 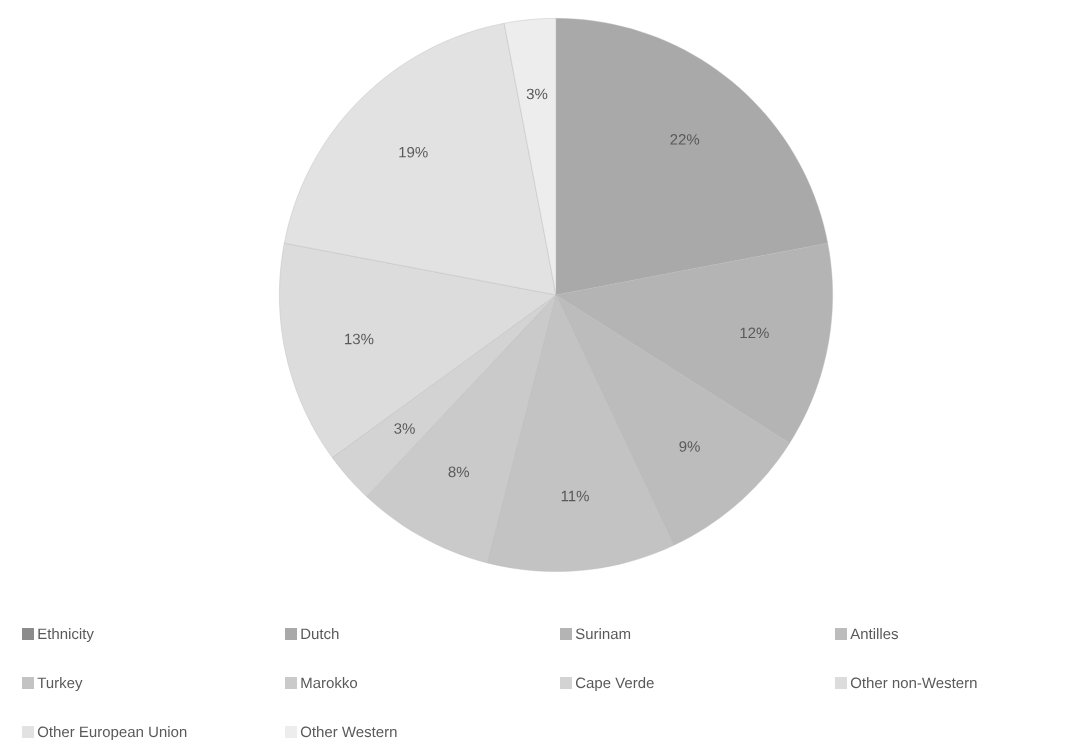 I want to click on data-label: 11%, so click(x=575, y=496).